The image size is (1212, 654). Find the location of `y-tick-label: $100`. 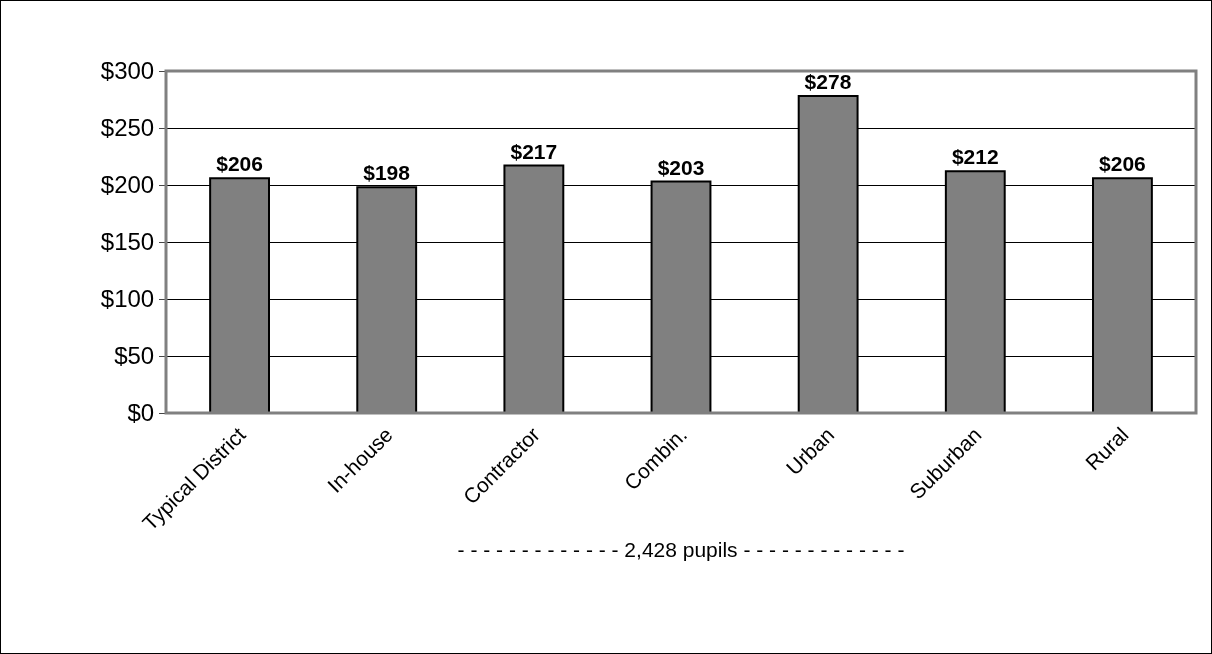

y-tick-label: $100 is located at coordinates (127, 299).